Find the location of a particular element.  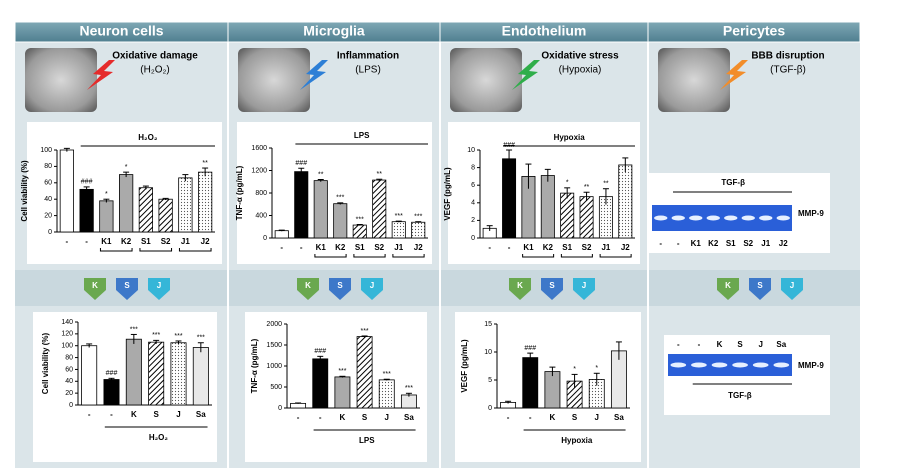

y-tick-label: 500 is located at coordinates (276, 387).